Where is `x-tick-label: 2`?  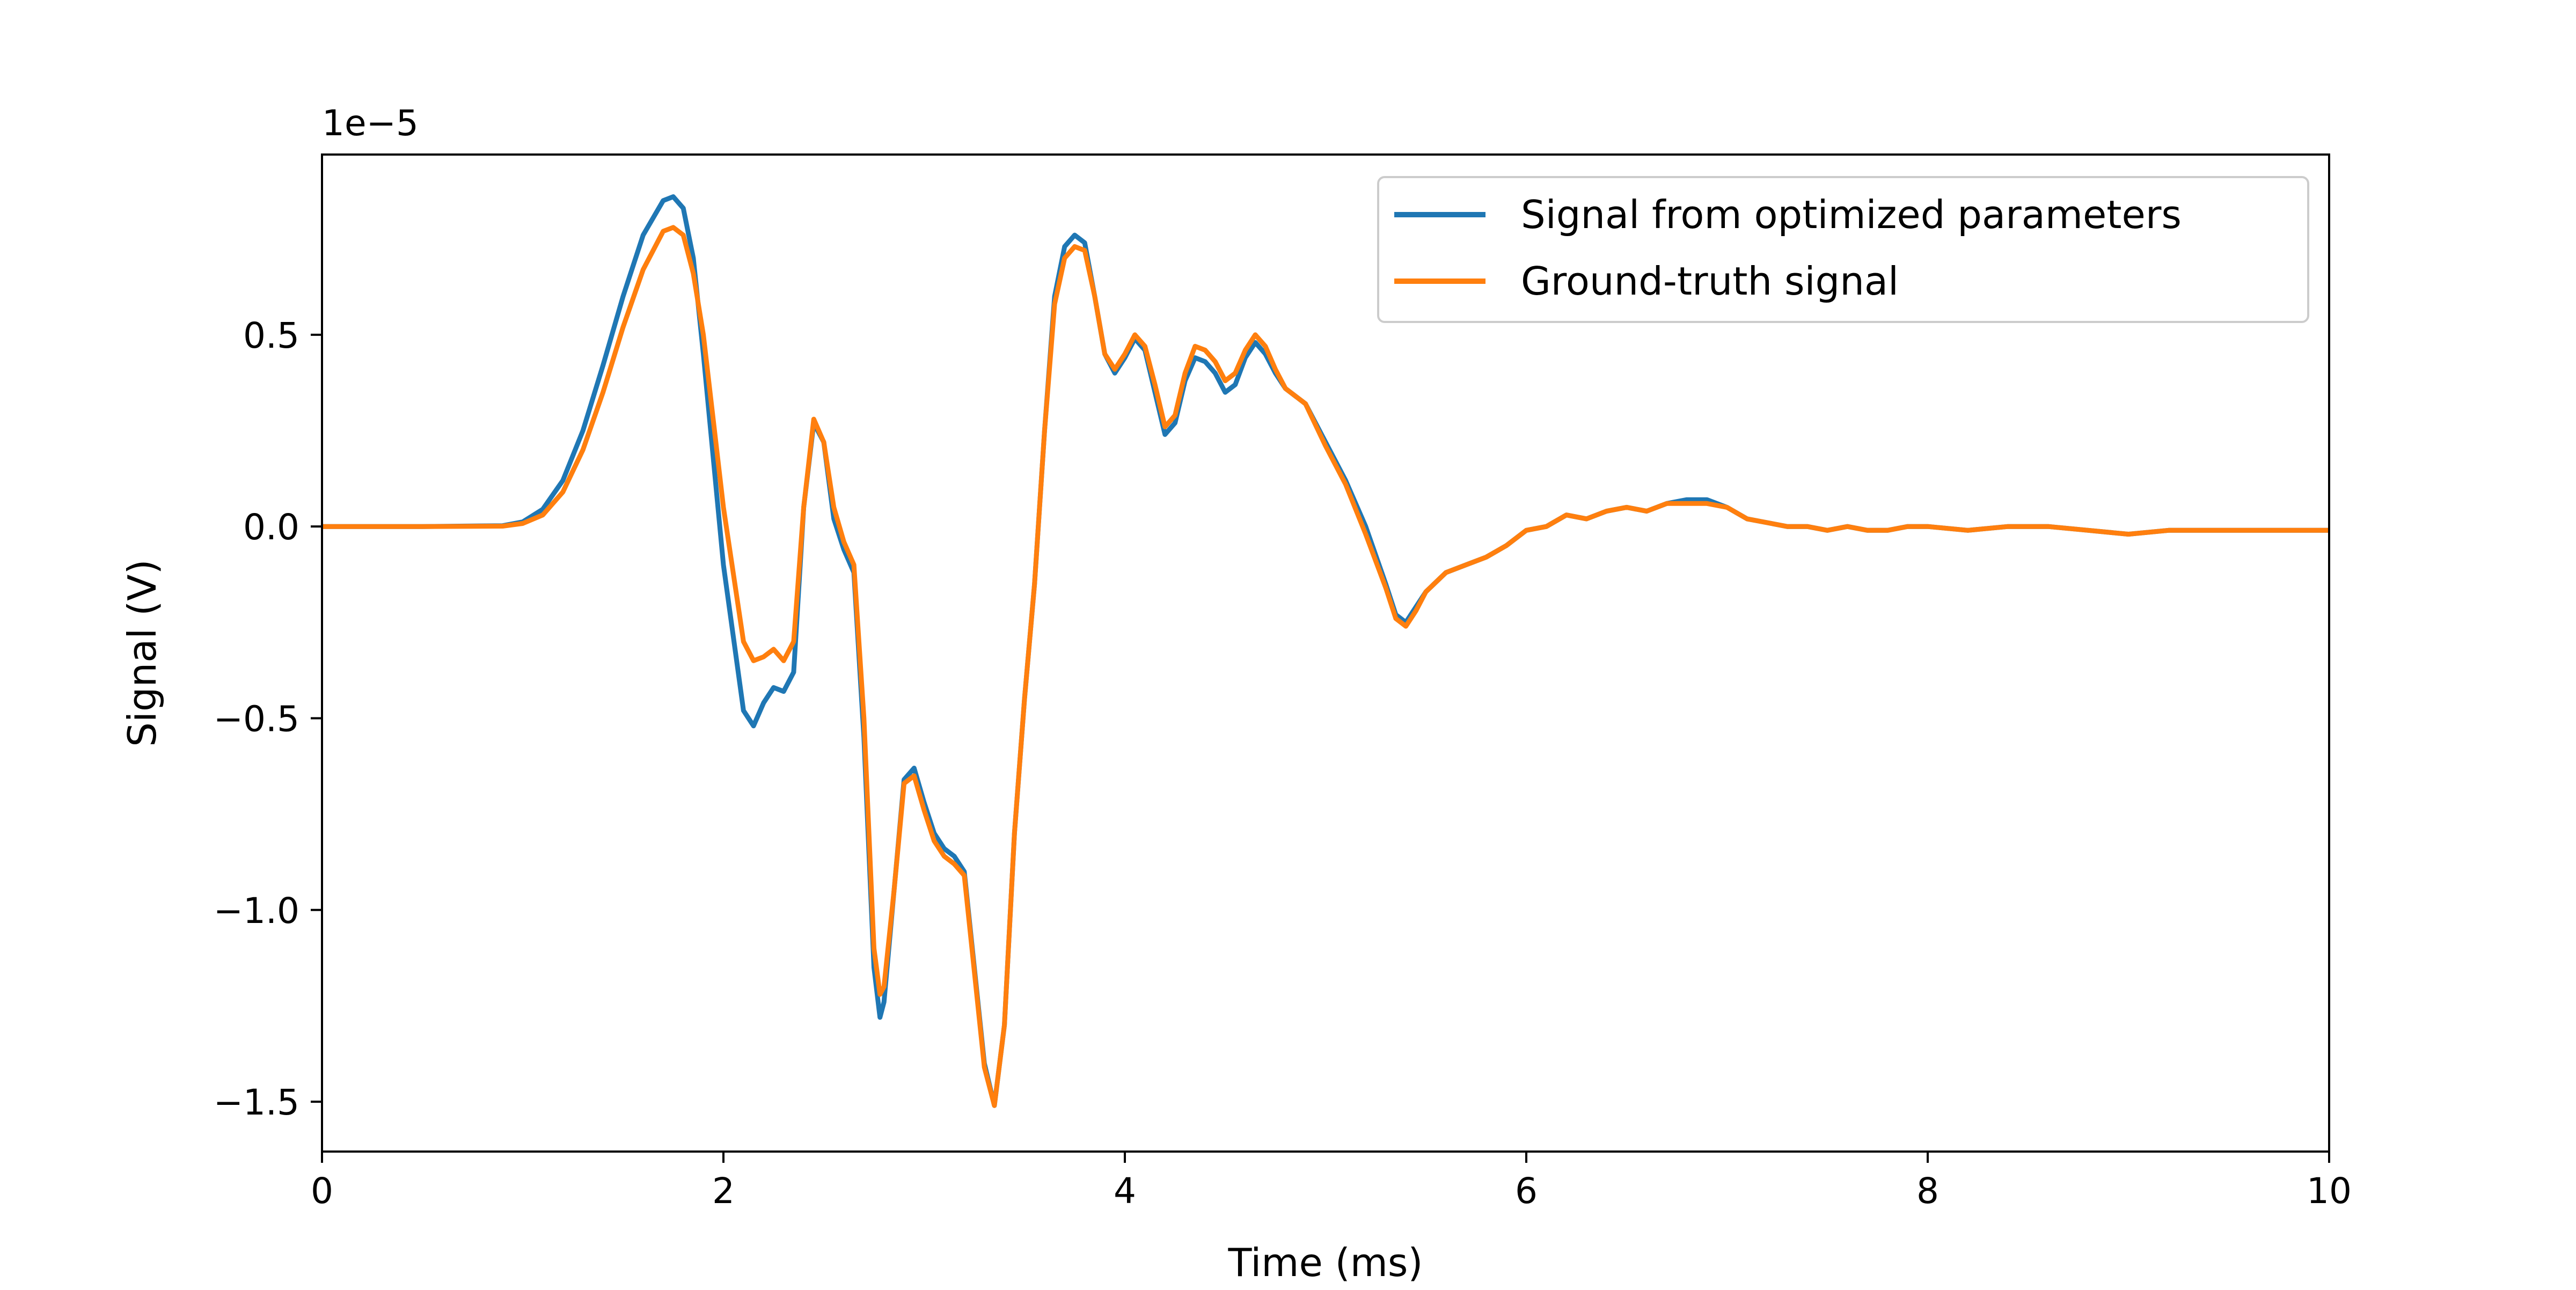 x-tick-label: 2 is located at coordinates (723, 1191).